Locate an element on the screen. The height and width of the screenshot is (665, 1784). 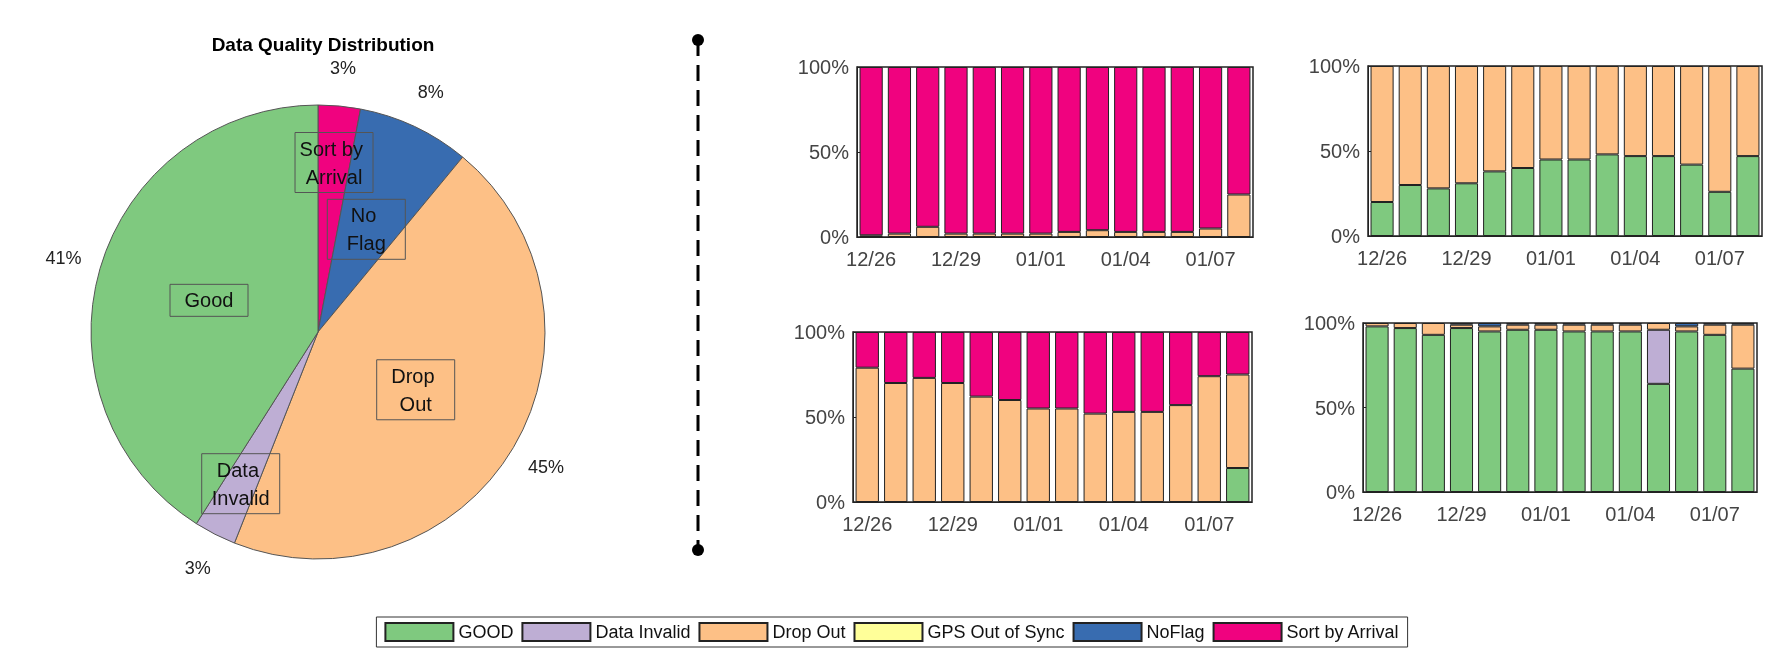
legend-label: NoFlag is located at coordinates (1175, 632).